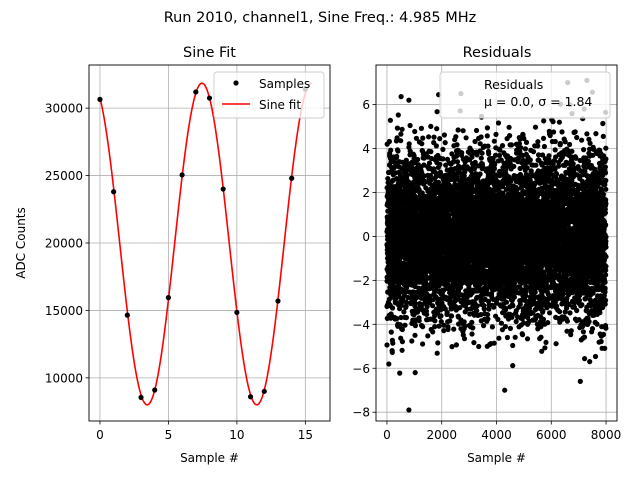 The image size is (640, 480). I want to click on sine-fit-ytick-label: 15000, so click(64, 311).